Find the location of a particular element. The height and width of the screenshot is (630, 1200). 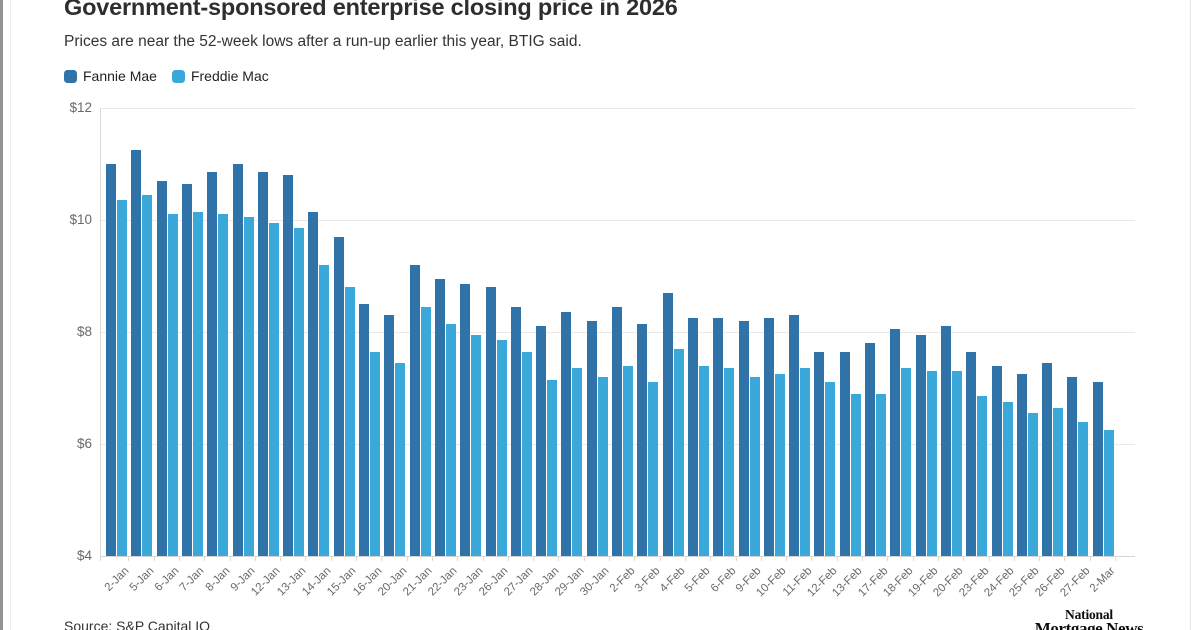

legend-label: Freddie Mac is located at coordinates (229, 76).